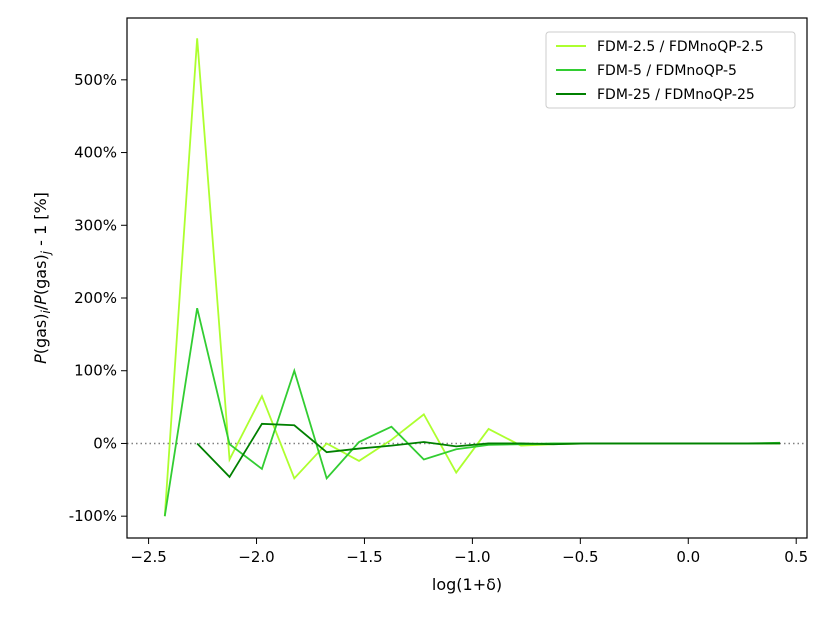 This screenshot has height=623, width=830. I want to click on y-tick-label: 0%, so click(105, 443).